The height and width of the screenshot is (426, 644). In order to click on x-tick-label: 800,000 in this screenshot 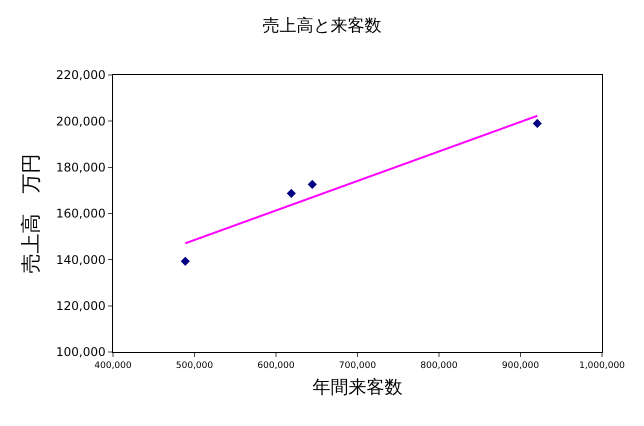, I will do `click(439, 365)`.